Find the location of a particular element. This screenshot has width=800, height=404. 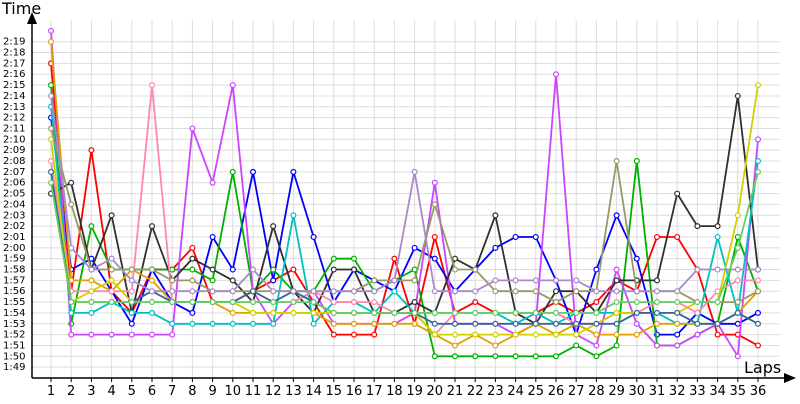

x-tick-label: 32 is located at coordinates (677, 391).